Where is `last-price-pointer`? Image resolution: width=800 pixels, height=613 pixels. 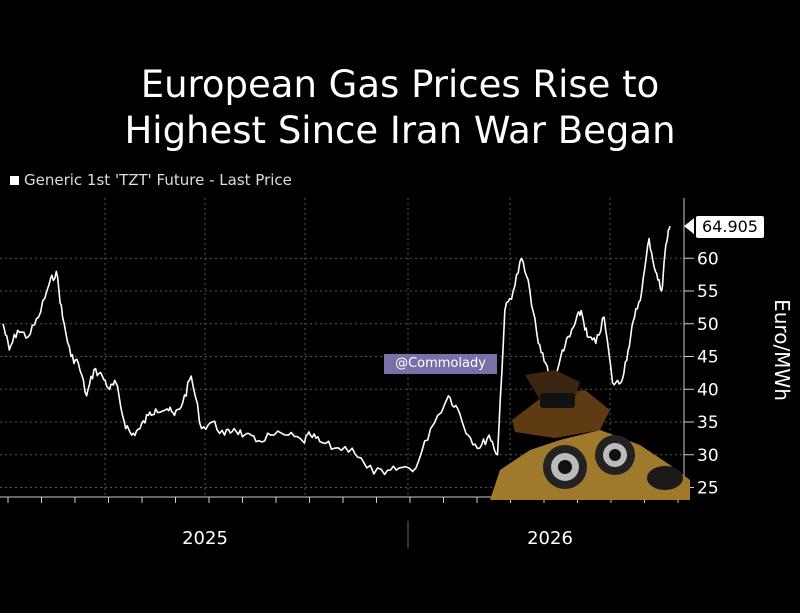 last-price-pointer is located at coordinates (689, 226).